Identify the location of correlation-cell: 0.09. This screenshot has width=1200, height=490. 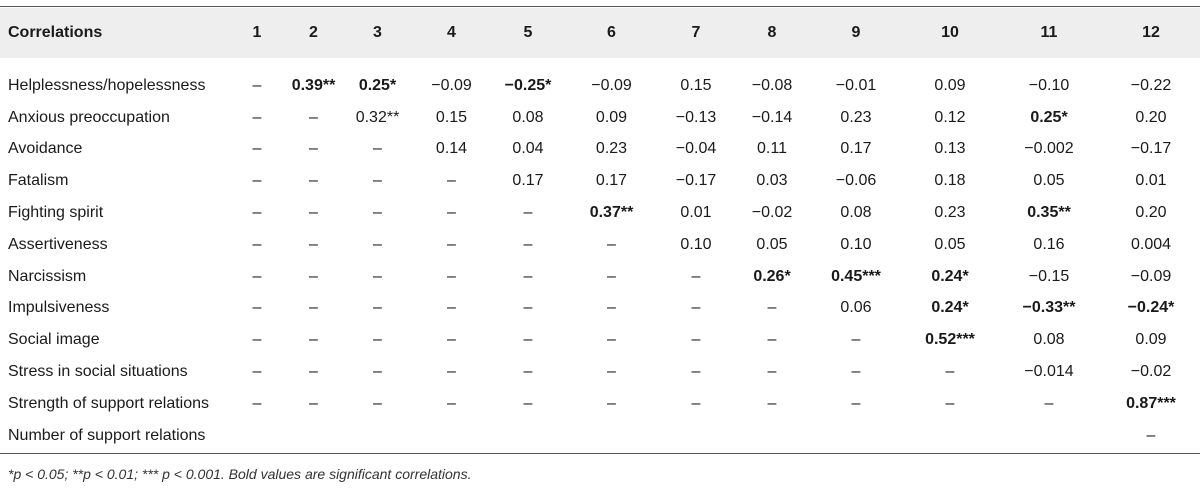
(611, 117).